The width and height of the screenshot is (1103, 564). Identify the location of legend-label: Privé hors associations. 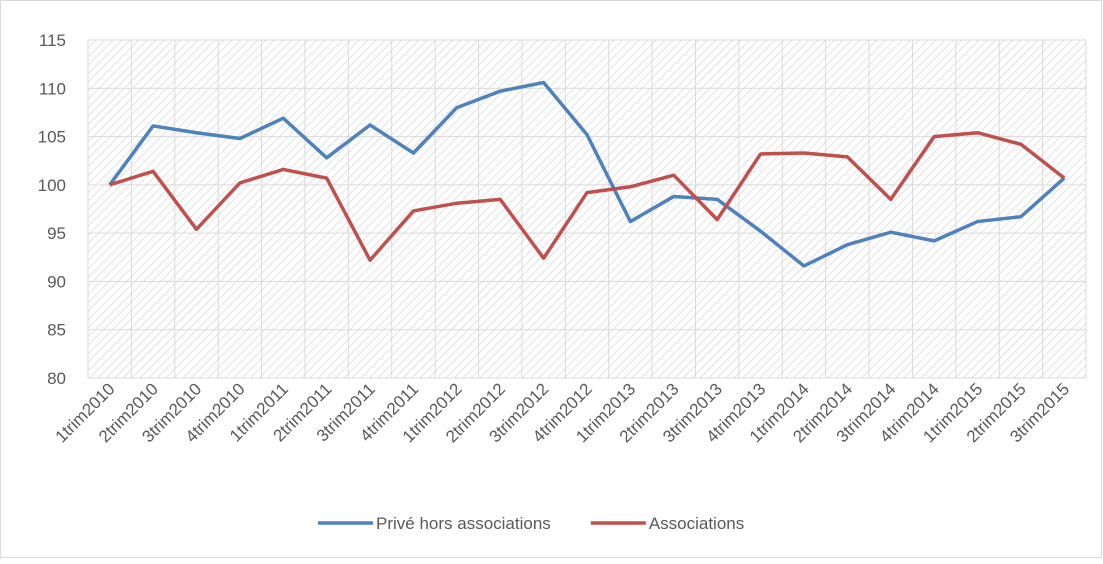
(463, 523).